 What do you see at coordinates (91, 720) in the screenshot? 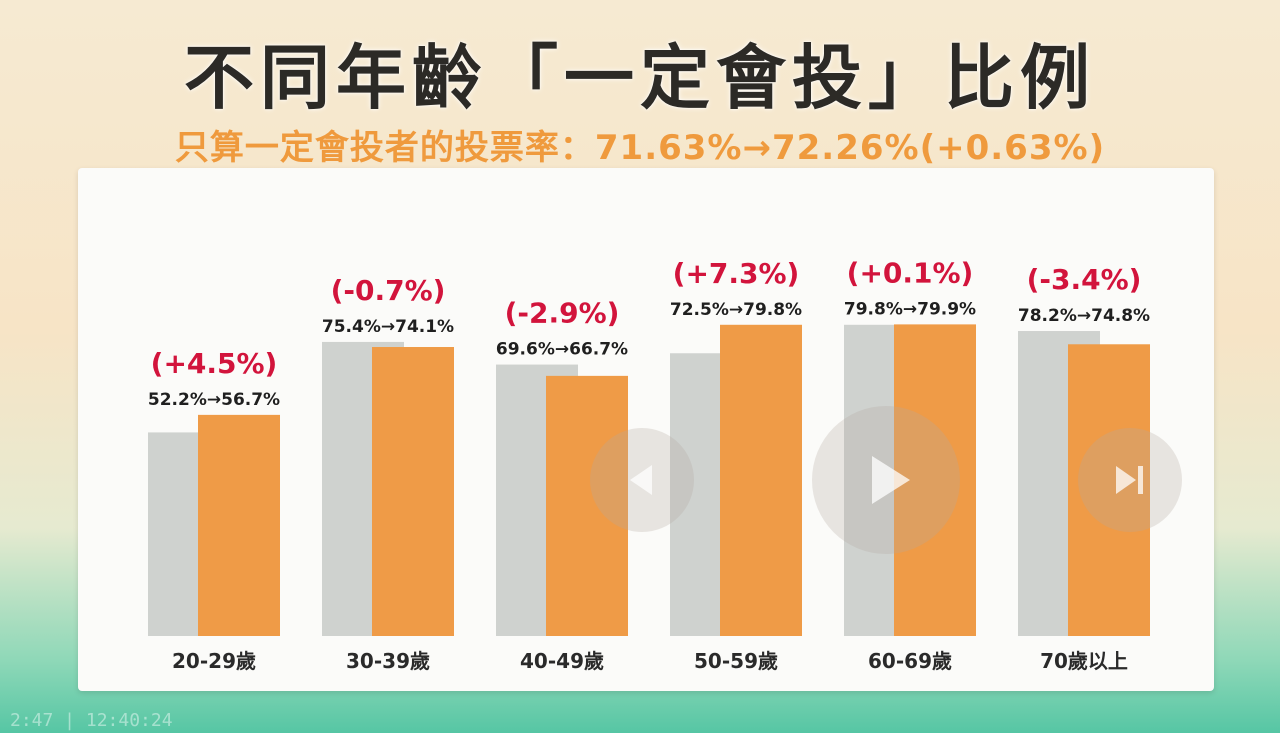
I see `video-timestamp: 2:47 | 12:40:24` at bounding box center [91, 720].